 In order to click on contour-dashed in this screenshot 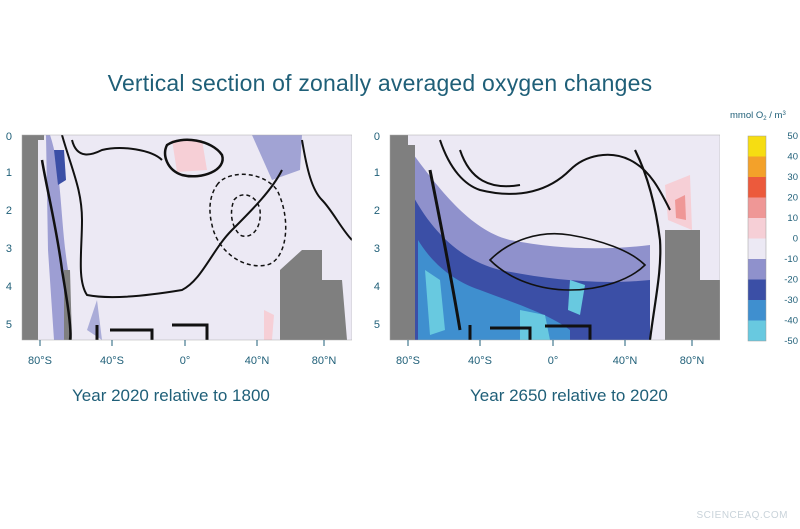, I will do `click(245, 215)`.